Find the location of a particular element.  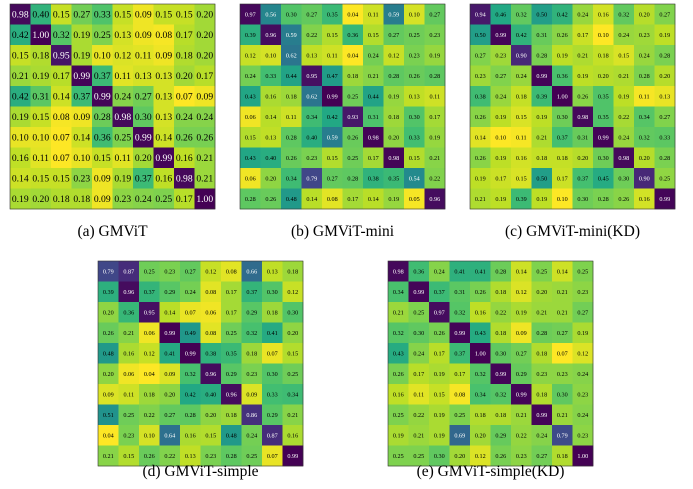

heatmap-cell-r6-c5 is located at coordinates (123, 137).